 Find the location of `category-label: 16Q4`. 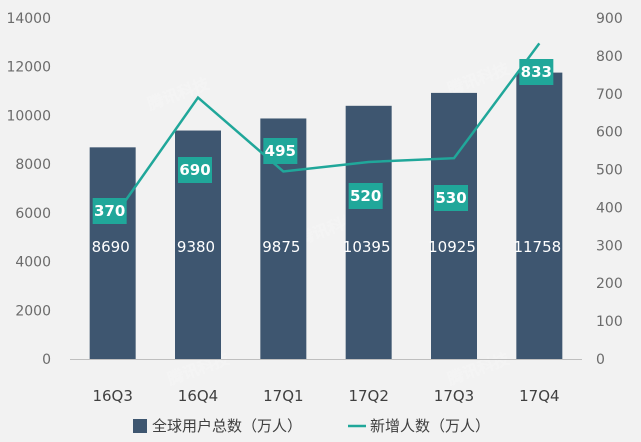

category-label: 16Q4 is located at coordinates (198, 396).